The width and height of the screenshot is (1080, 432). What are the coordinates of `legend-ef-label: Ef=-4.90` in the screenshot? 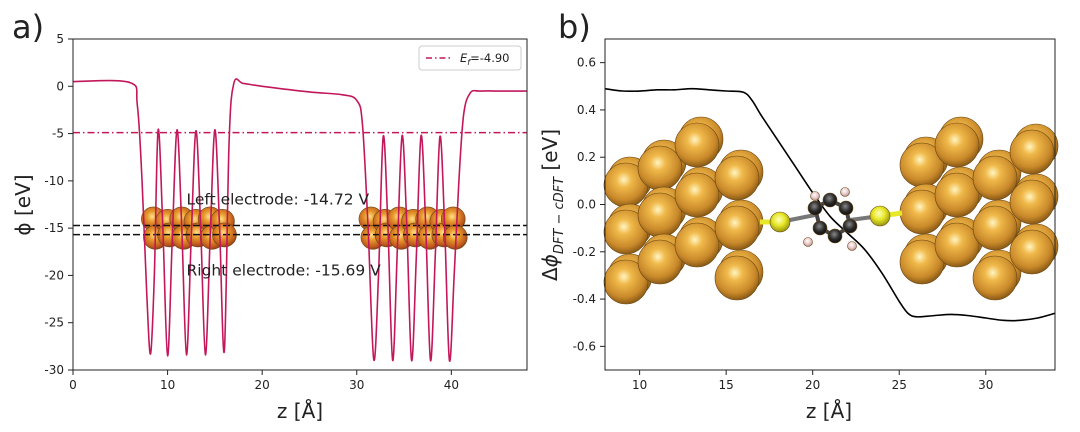 It's located at (485, 59).